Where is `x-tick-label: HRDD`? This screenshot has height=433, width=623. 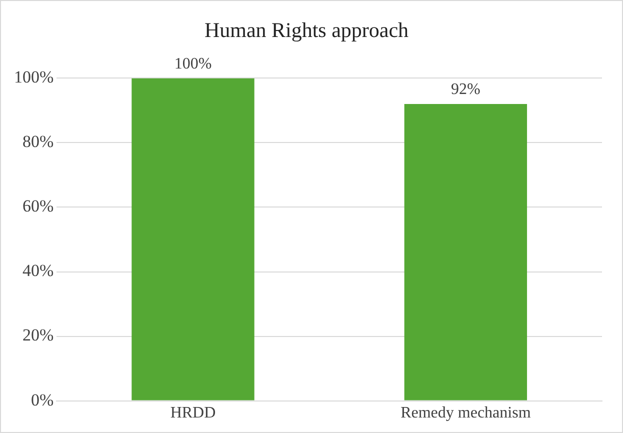 x-tick-label: HRDD is located at coordinates (193, 413).